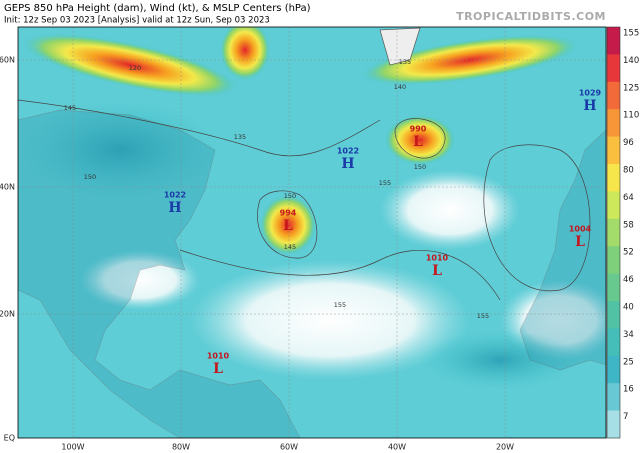 The image size is (640, 453). Describe the element at coordinates (181, 447) in the screenshot. I see `lon-label: 80W` at that location.